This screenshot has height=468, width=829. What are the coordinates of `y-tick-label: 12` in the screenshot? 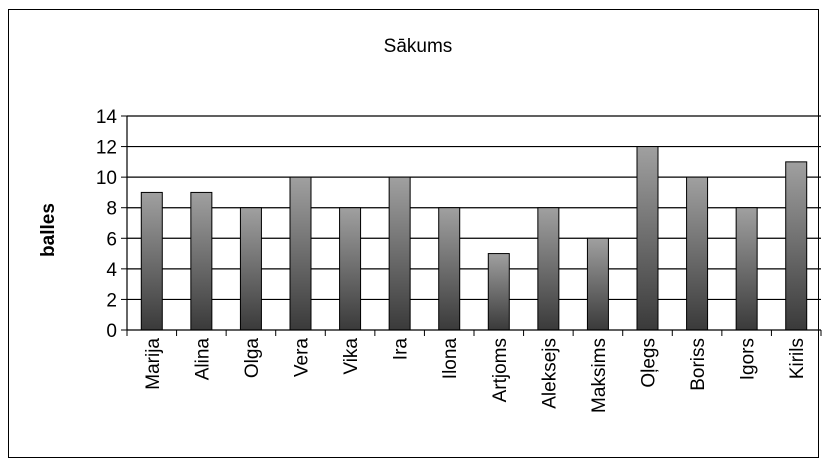 It's located at (106, 148).